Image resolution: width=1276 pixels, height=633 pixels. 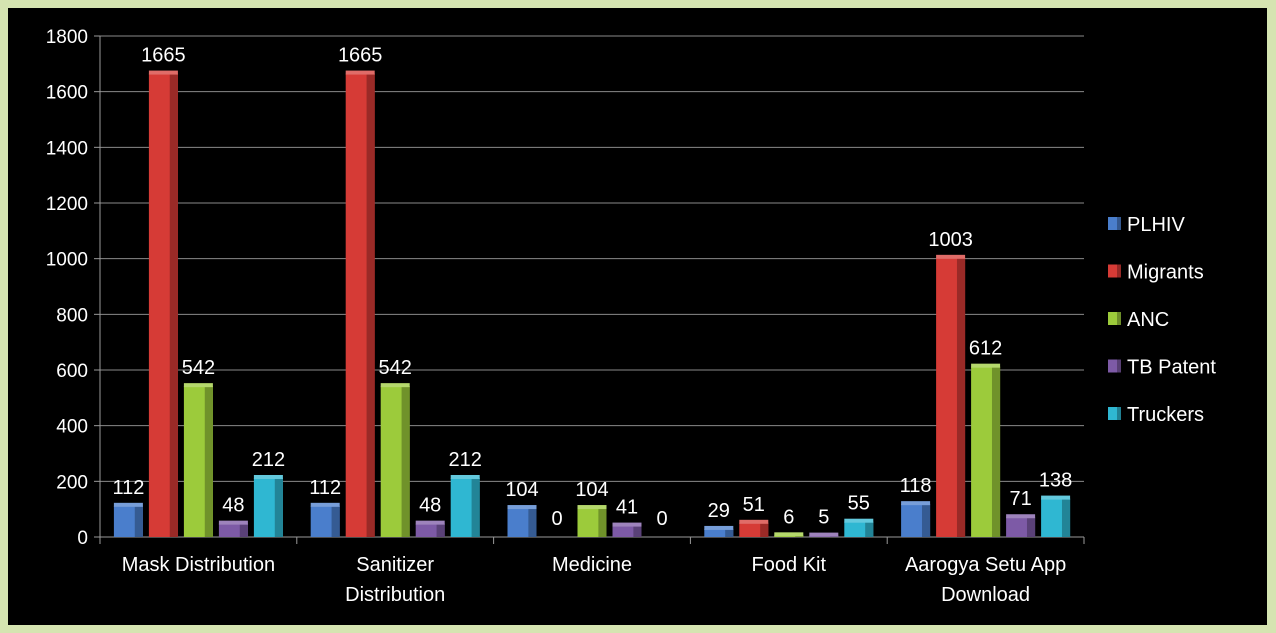 I want to click on legend-item: Migrants, so click(x=1156, y=273).